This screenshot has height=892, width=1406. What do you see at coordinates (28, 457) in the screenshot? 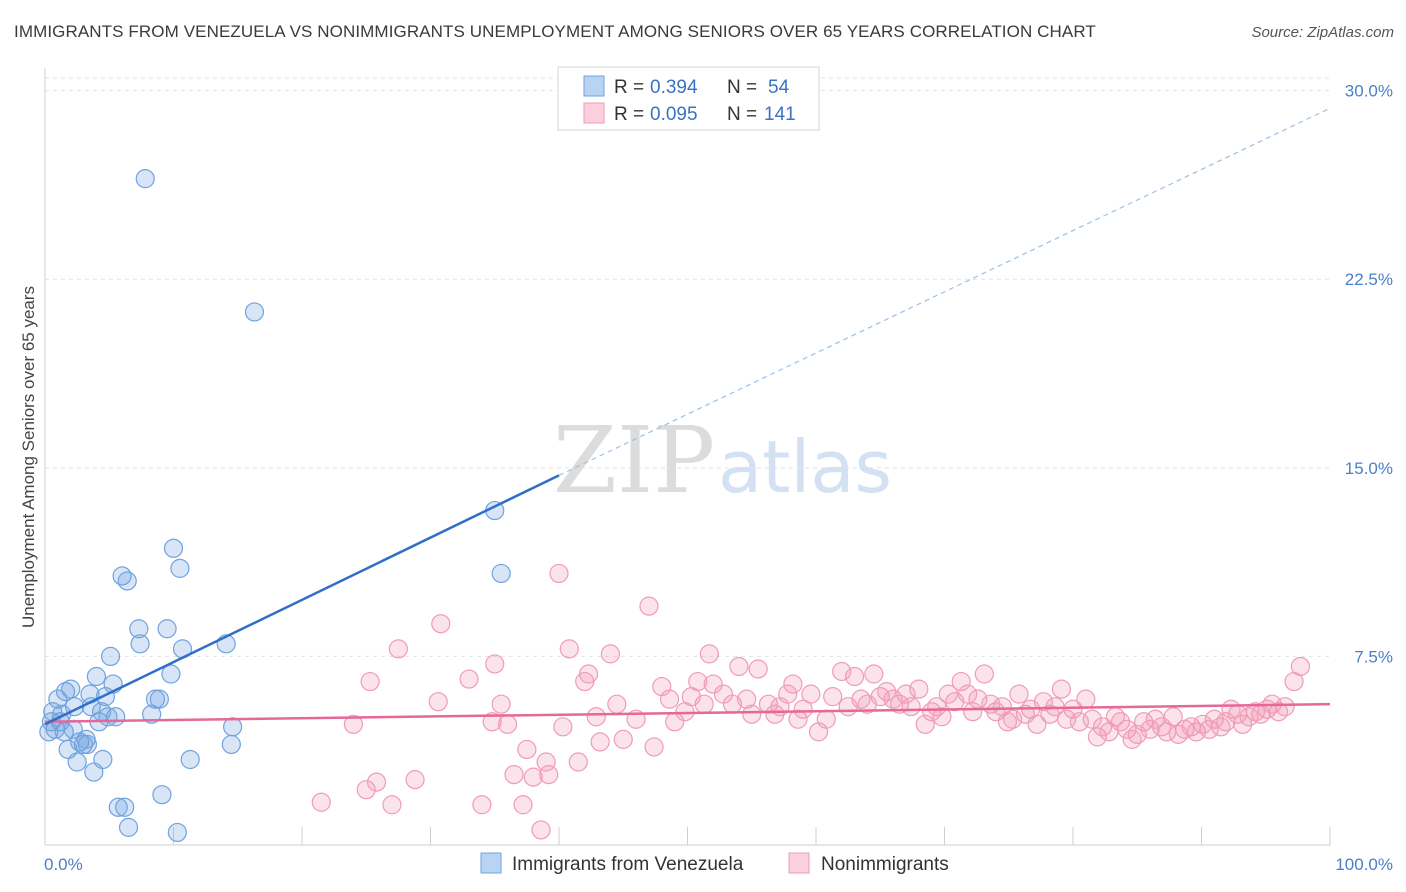
I see `y-axis-label: Unemployment Among Seniors over 65 years` at bounding box center [28, 457].